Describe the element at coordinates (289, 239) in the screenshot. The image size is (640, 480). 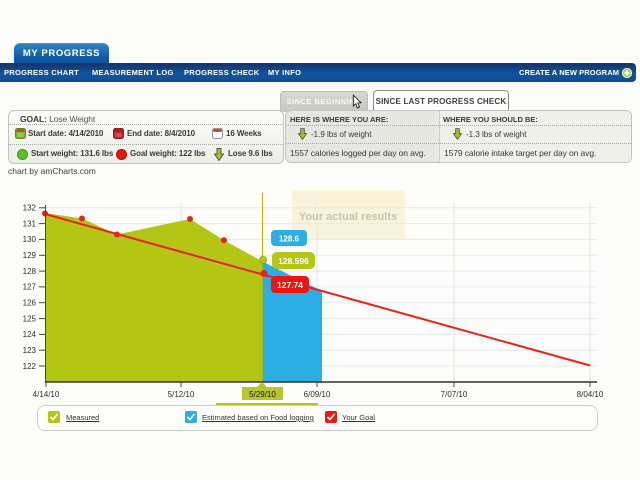
I see `svg-text: 128.6` at that location.